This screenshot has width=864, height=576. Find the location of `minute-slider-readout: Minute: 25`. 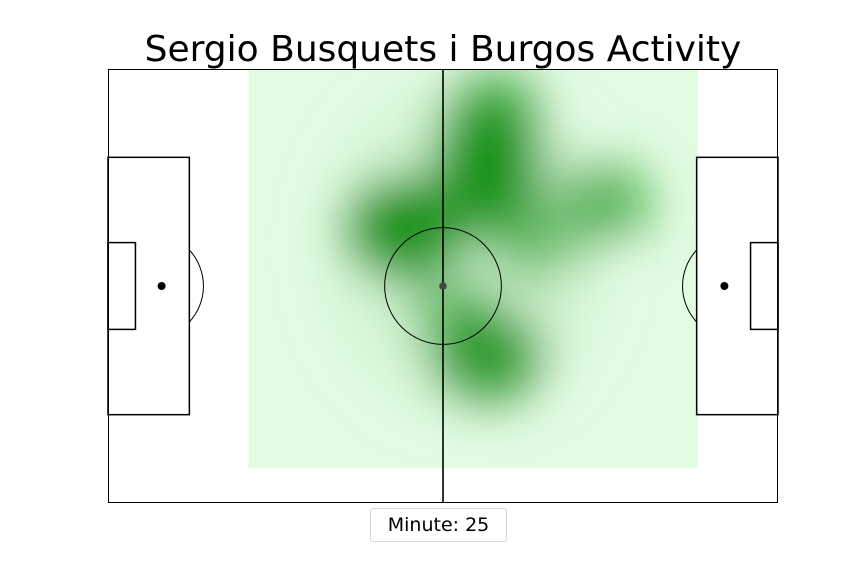

minute-slider-readout: Minute: 25 is located at coordinates (438, 525).